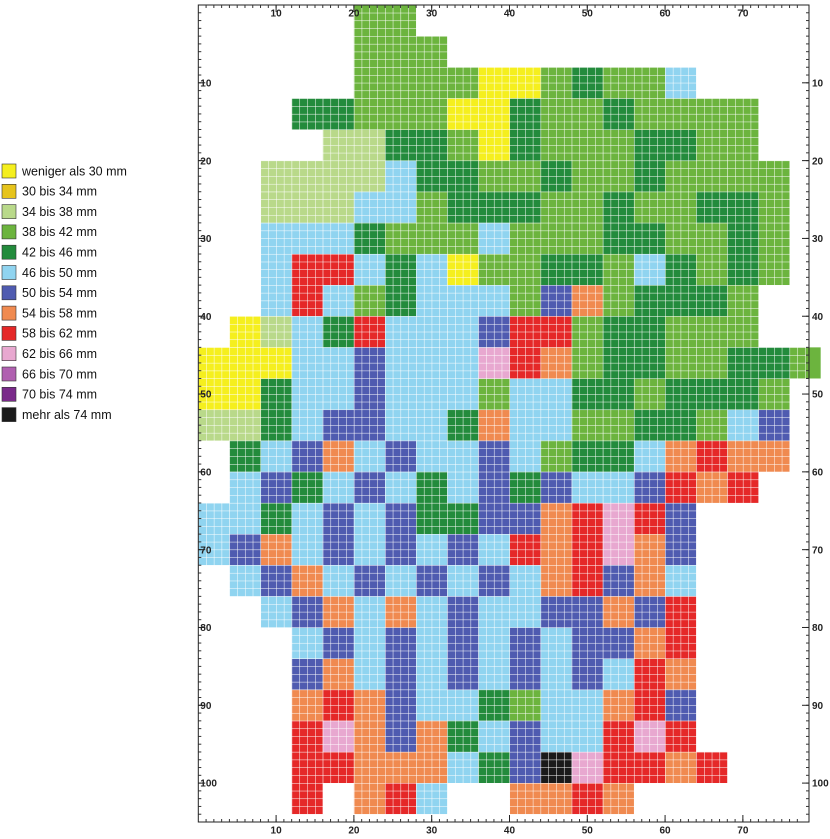 The height and width of the screenshot is (839, 830). What do you see at coordinates (59, 334) in the screenshot?
I see `legend-label: 58 bis 62 mm` at bounding box center [59, 334].